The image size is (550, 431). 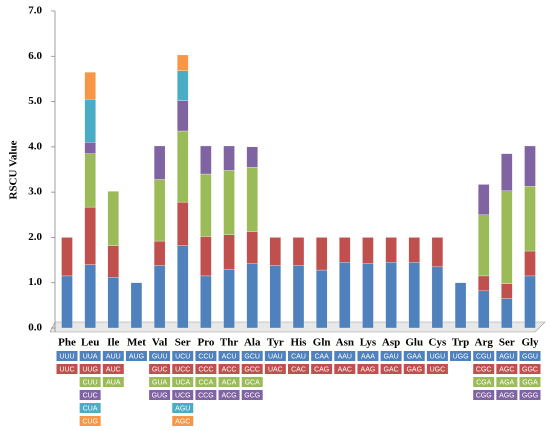 I want to click on codon-label: GCU, so click(x=252, y=356).